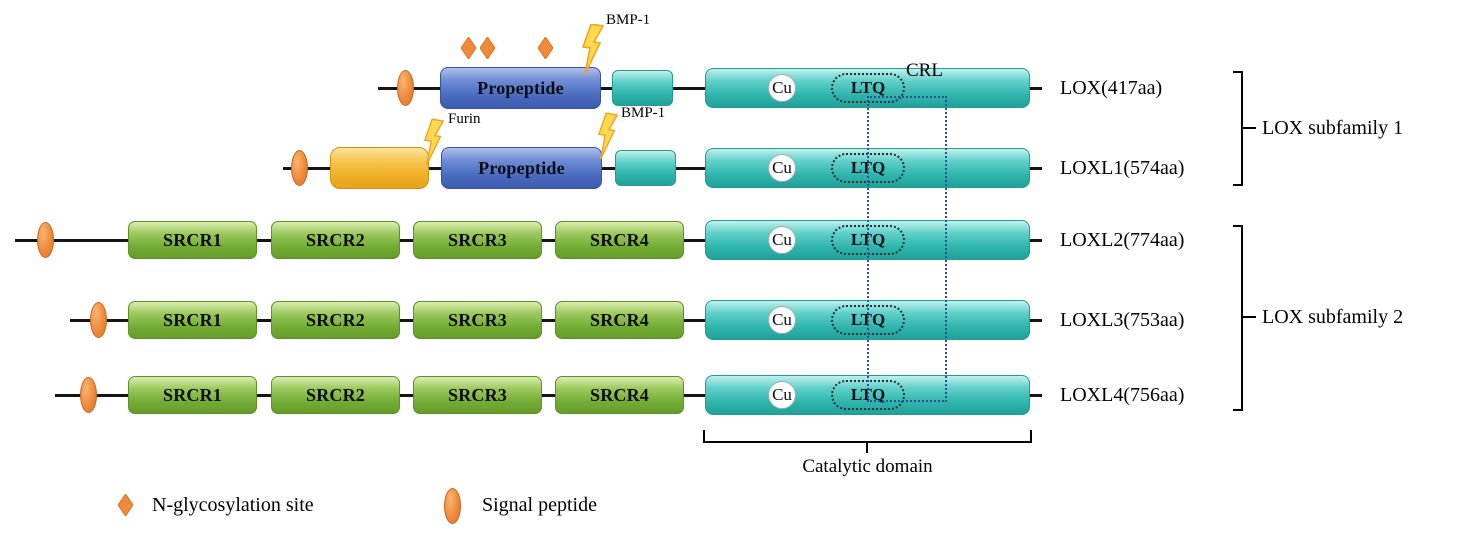 This screenshot has width=1480, height=551. Describe the element at coordinates (1249, 317) in the screenshot. I see `subfamily2-bracket-tick` at that location.